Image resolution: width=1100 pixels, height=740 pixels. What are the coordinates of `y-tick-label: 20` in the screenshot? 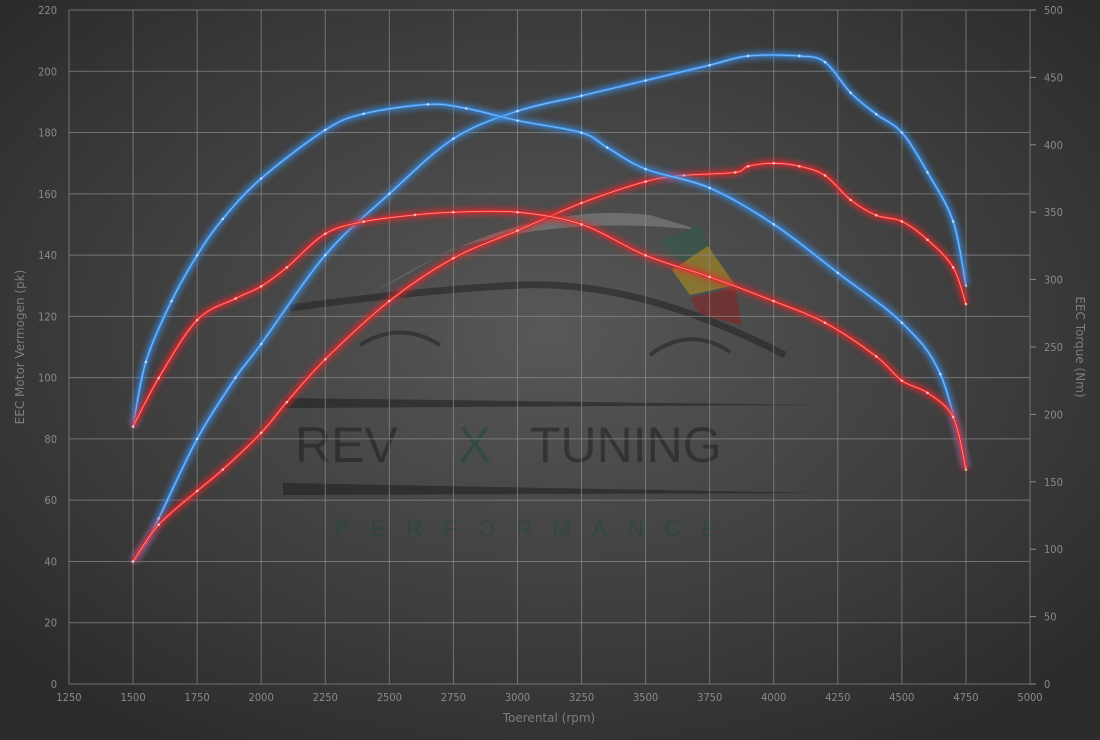 It's located at (50, 623).